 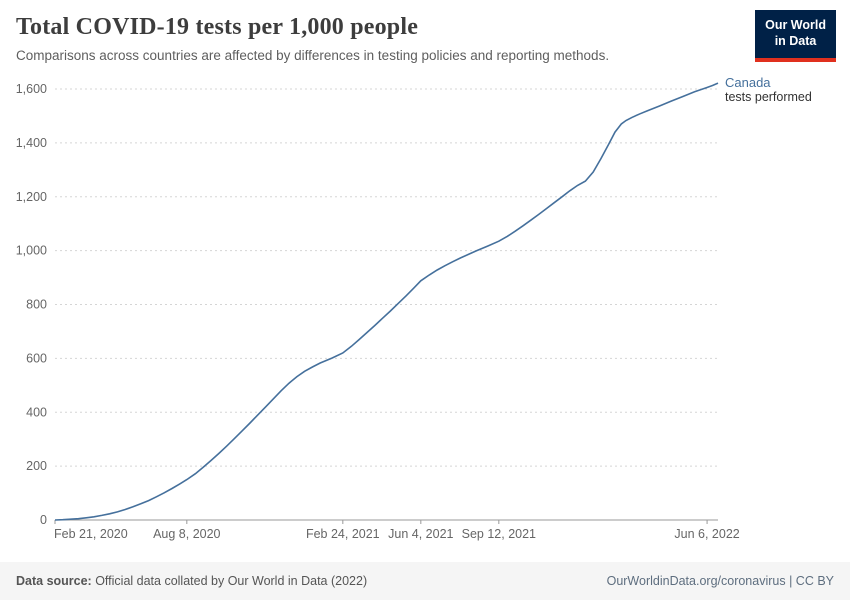 What do you see at coordinates (186, 534) in the screenshot?
I see `x-tick-label: Aug 8, 2020` at bounding box center [186, 534].